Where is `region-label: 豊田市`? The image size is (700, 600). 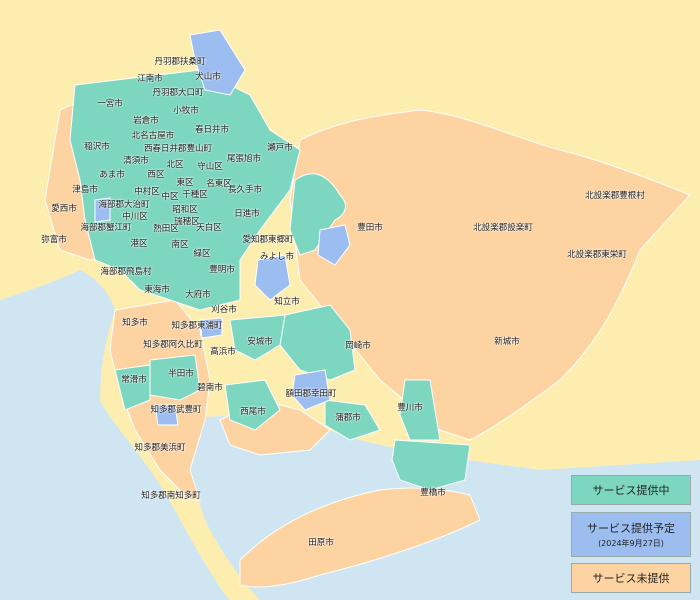 region-label: 豊田市 is located at coordinates (370, 228).